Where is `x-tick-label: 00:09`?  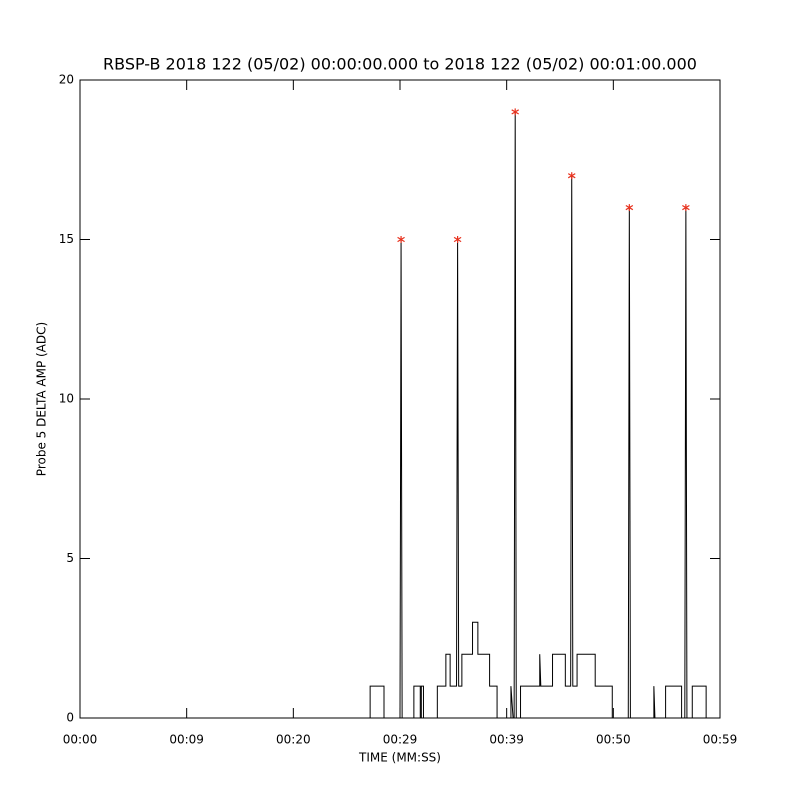
x-tick-label: 00:09 is located at coordinates (186, 740).